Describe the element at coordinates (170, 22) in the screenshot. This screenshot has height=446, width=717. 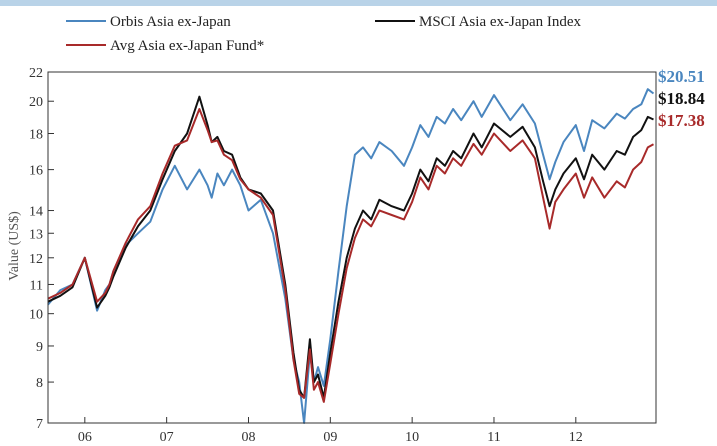
I see `legend-label: Orbis Asia ex-Japan` at that location.